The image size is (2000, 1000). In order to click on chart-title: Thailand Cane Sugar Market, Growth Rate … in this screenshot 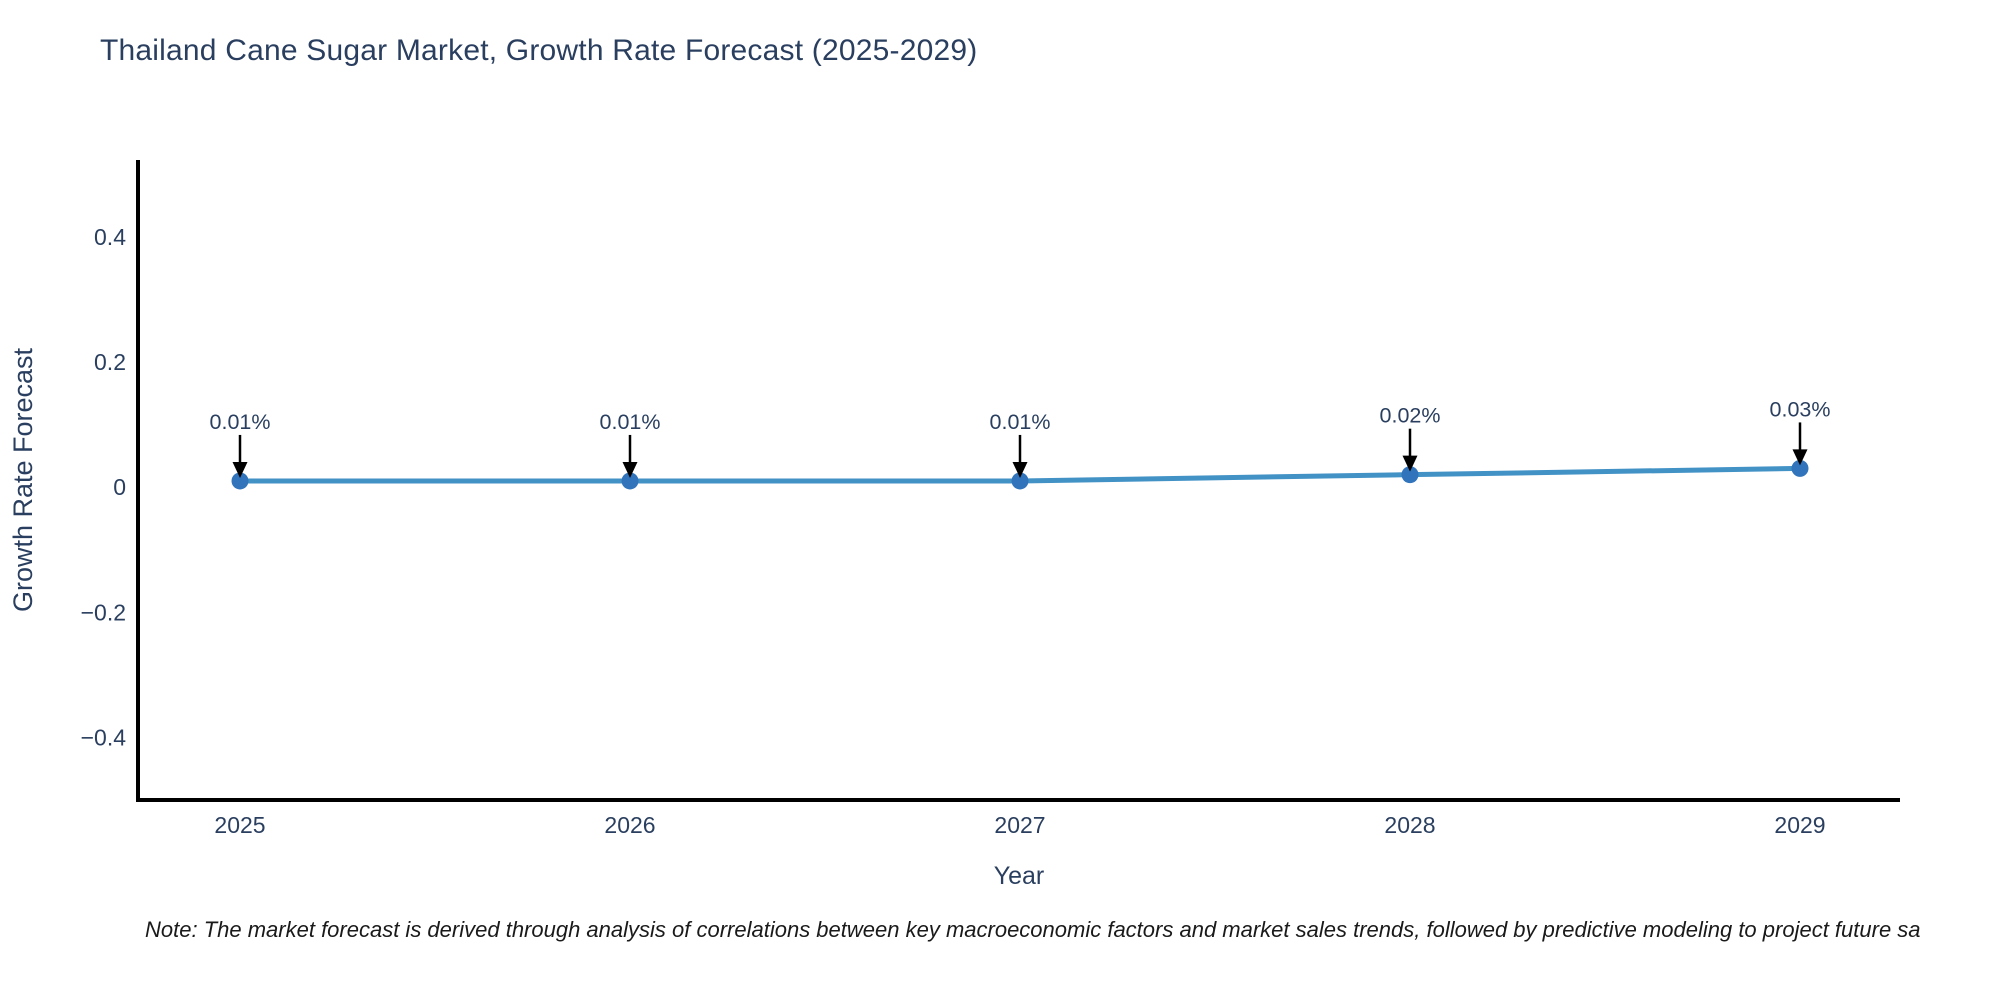, I will do `click(539, 50)`.